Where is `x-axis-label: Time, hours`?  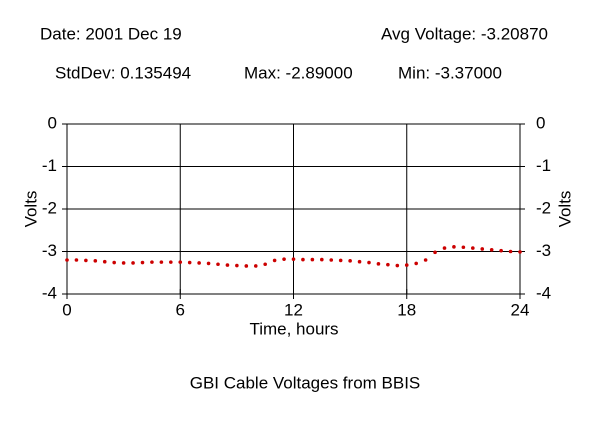 x-axis-label: Time, hours is located at coordinates (293, 328).